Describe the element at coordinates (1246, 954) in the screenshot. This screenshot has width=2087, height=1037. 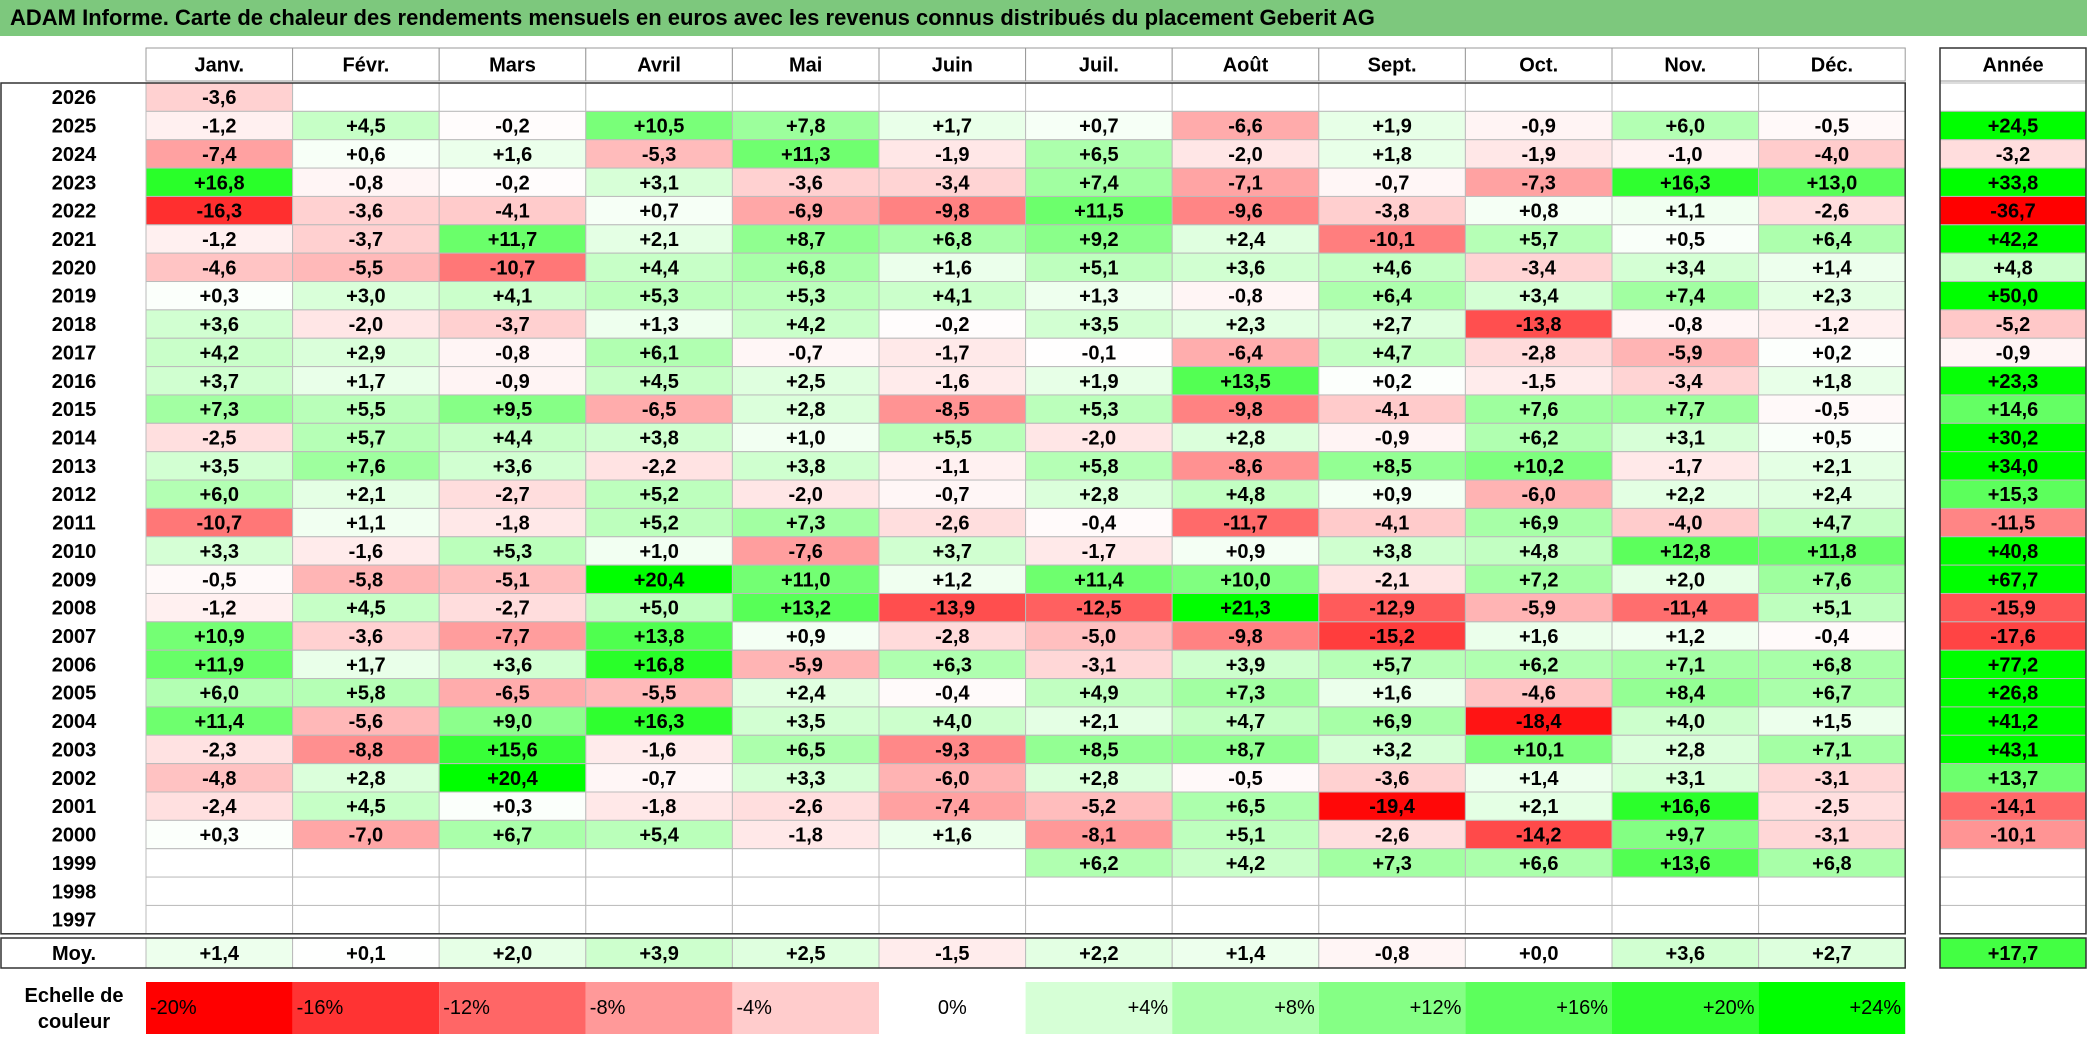
I see `average-cell-value: +1,4` at that location.